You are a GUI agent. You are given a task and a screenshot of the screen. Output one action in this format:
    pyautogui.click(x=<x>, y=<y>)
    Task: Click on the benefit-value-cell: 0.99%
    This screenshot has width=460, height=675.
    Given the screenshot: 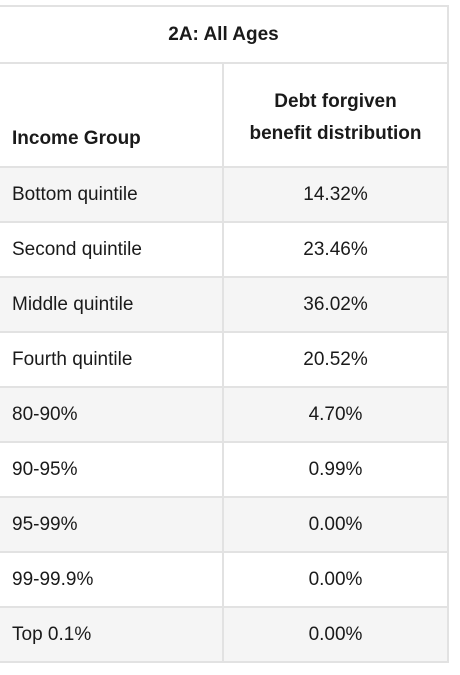 What is the action you would take?
    pyautogui.click(x=335, y=469)
    